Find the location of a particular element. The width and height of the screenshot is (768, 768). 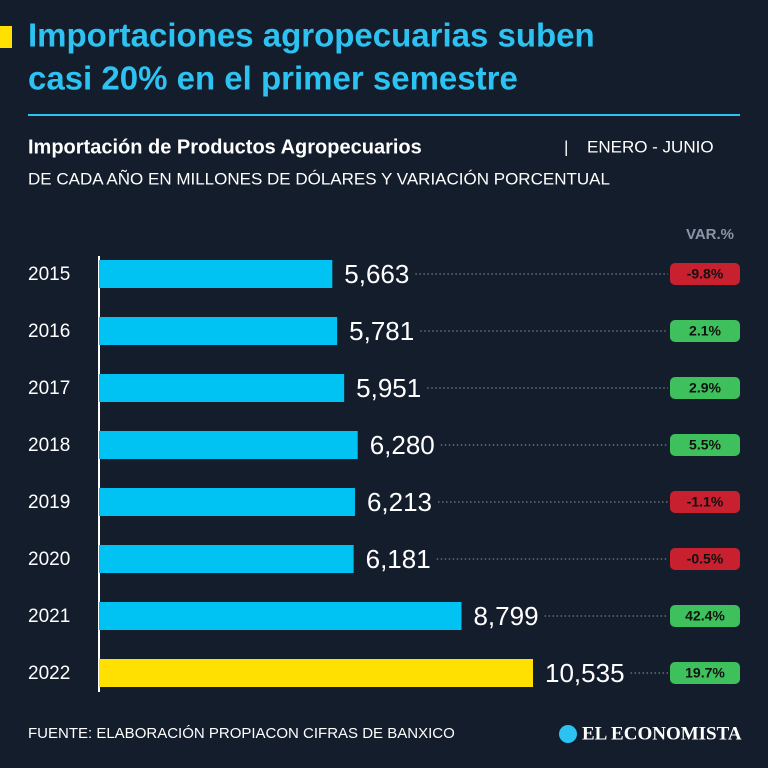

variation-label: 2.1% is located at coordinates (705, 331).